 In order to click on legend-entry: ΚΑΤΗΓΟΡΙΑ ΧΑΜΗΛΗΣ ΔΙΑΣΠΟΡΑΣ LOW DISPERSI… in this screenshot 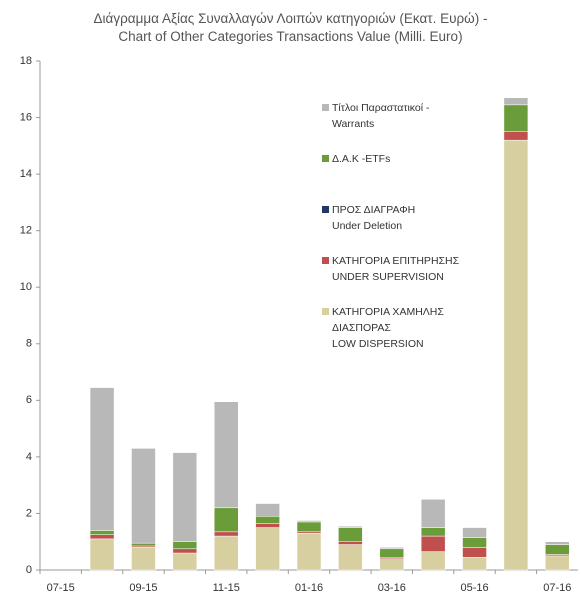, I will do `click(447, 329)`.